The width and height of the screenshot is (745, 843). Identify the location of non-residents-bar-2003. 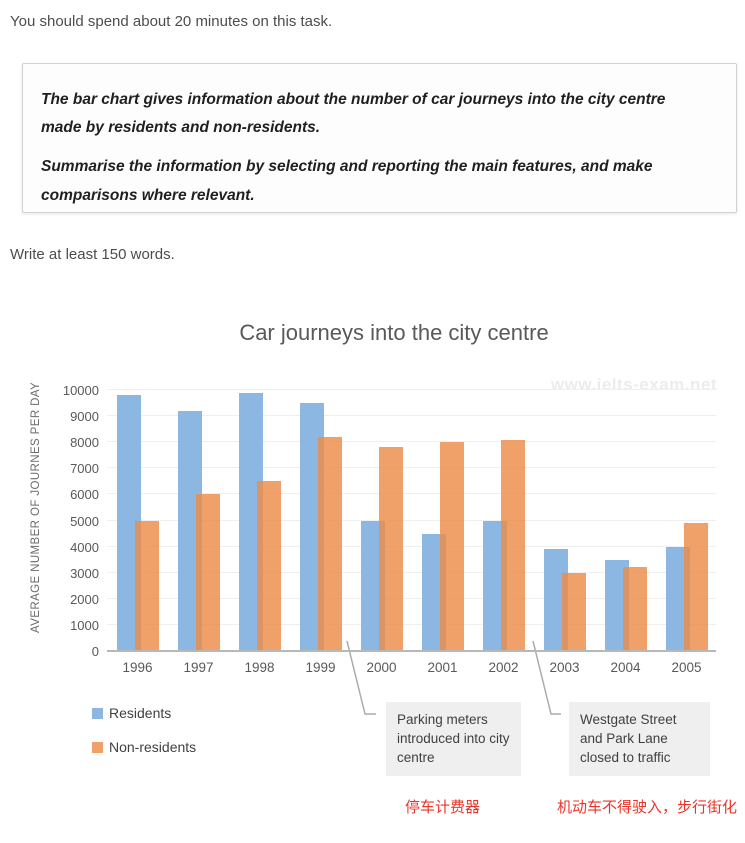
(574, 611).